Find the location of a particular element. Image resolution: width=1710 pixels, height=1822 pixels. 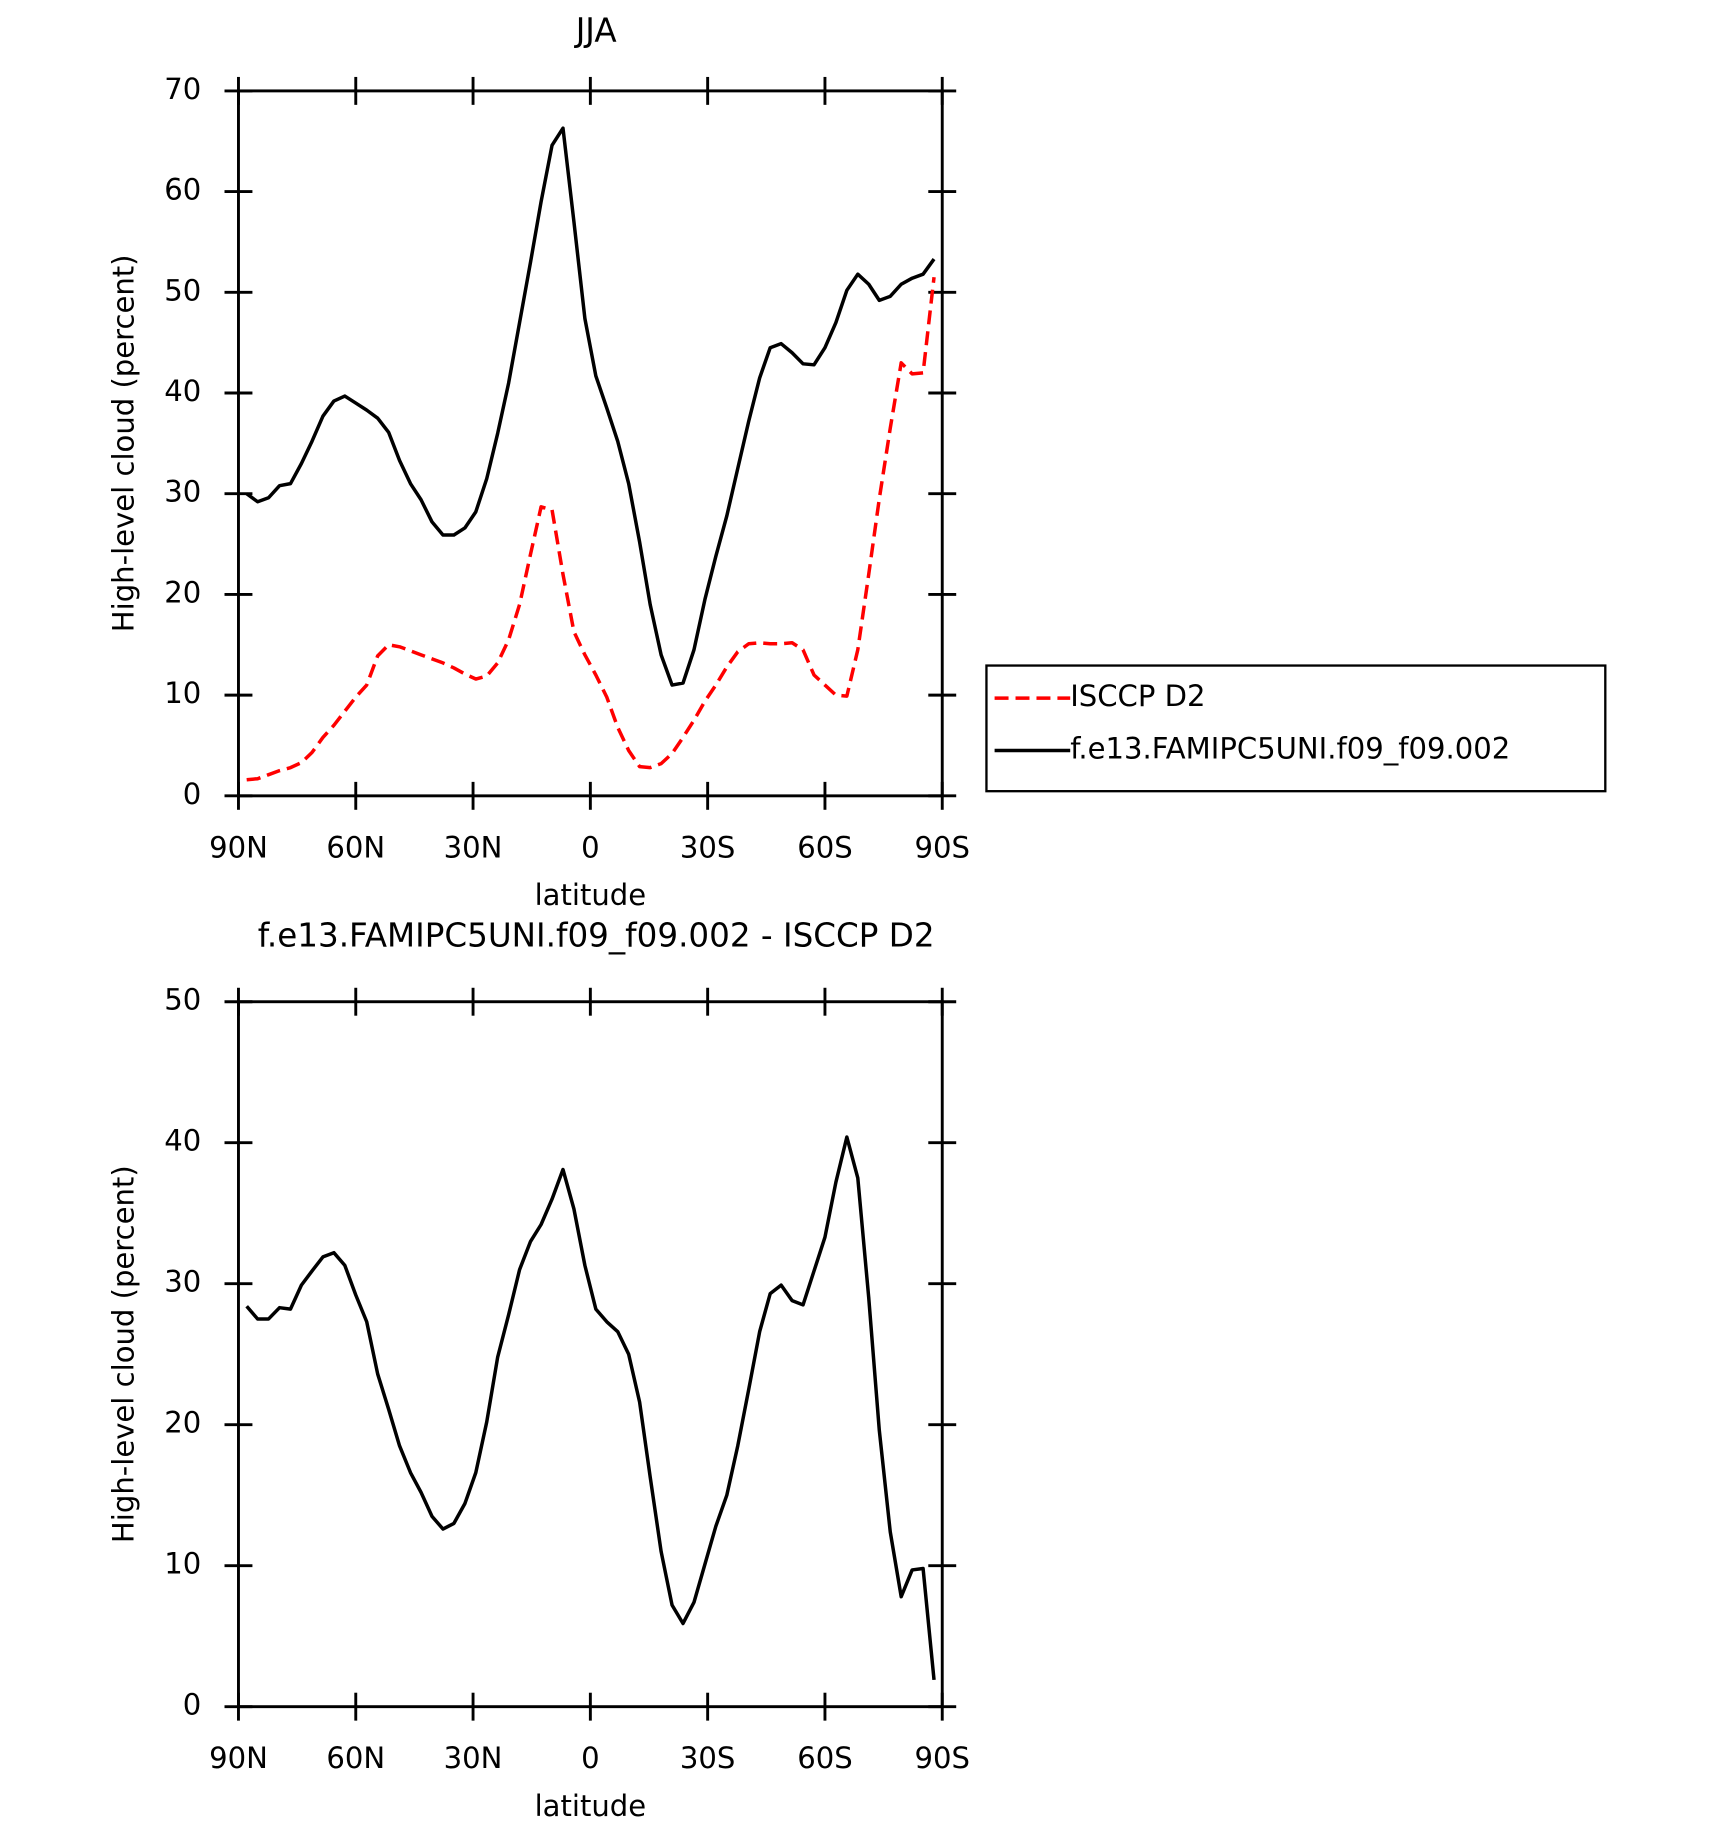

legend-label: ISCCP D2 is located at coordinates (1137, 696).